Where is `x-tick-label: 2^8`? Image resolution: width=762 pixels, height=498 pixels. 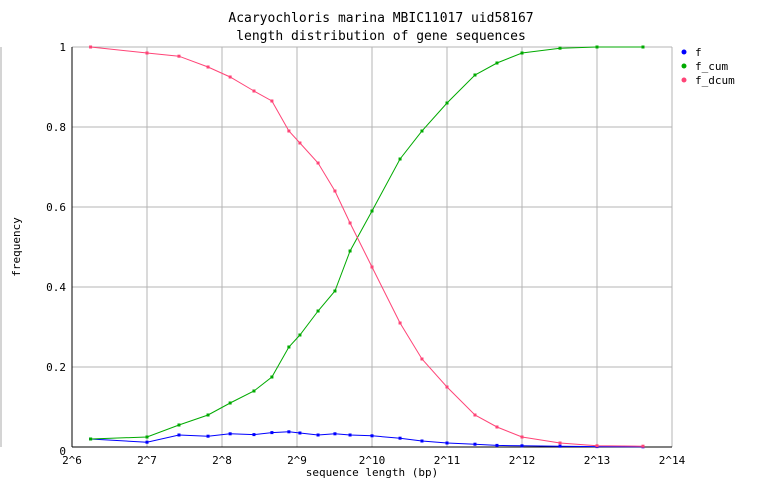
x-tick-label: 2^8 is located at coordinates (222, 460).